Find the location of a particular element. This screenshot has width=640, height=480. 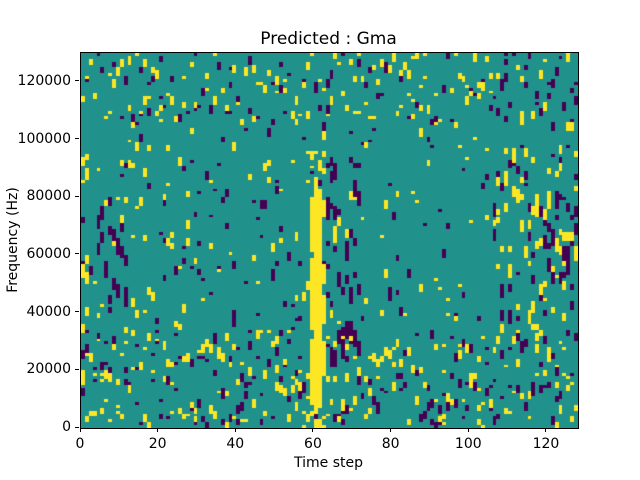

x-tick-label: 20 is located at coordinates (157, 444).